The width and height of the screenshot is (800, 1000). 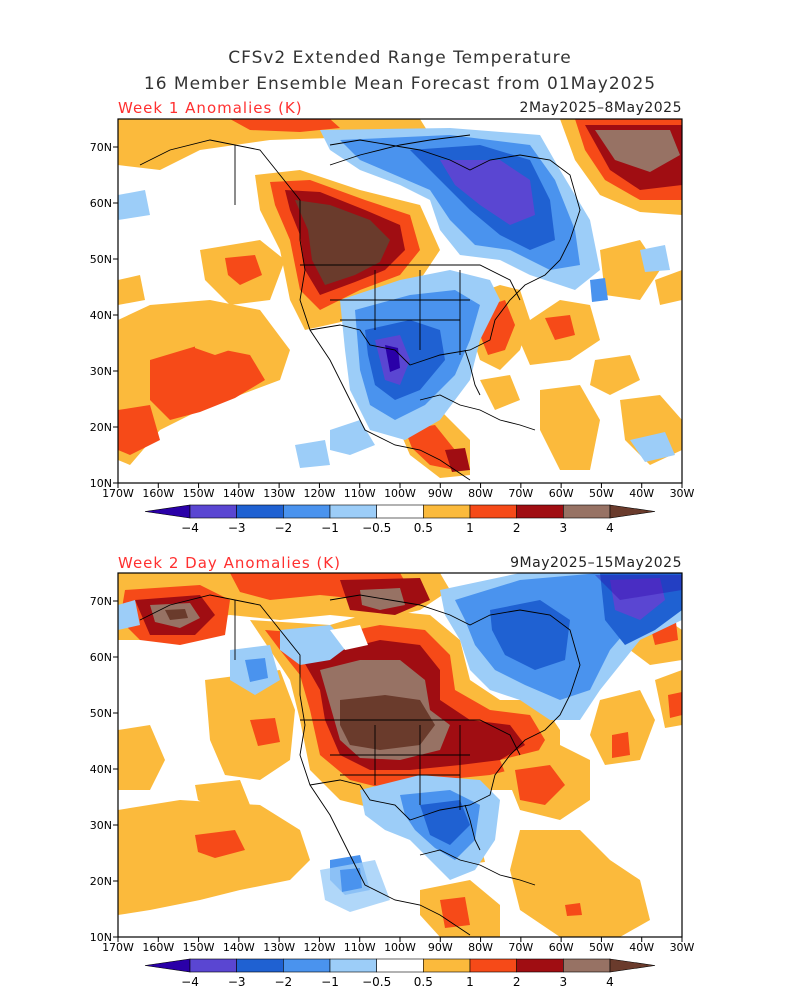 What do you see at coordinates (564, 982) in the screenshot?
I see `panel2-colorbar-label: 3` at bounding box center [564, 982].